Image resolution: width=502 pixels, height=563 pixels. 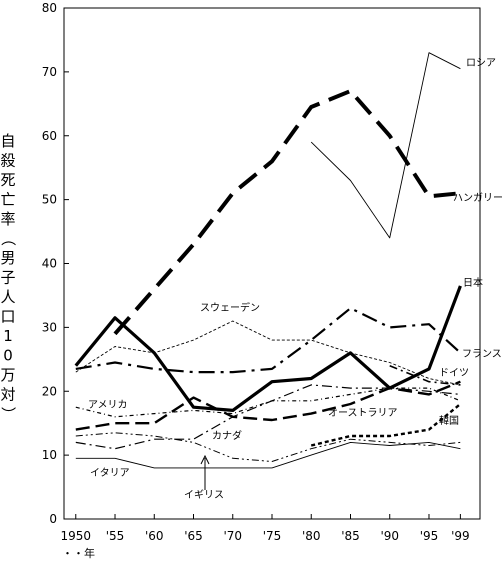 What do you see at coordinates (350, 536) in the screenshot?
I see `x-tick-label: '85` at bounding box center [350, 536].